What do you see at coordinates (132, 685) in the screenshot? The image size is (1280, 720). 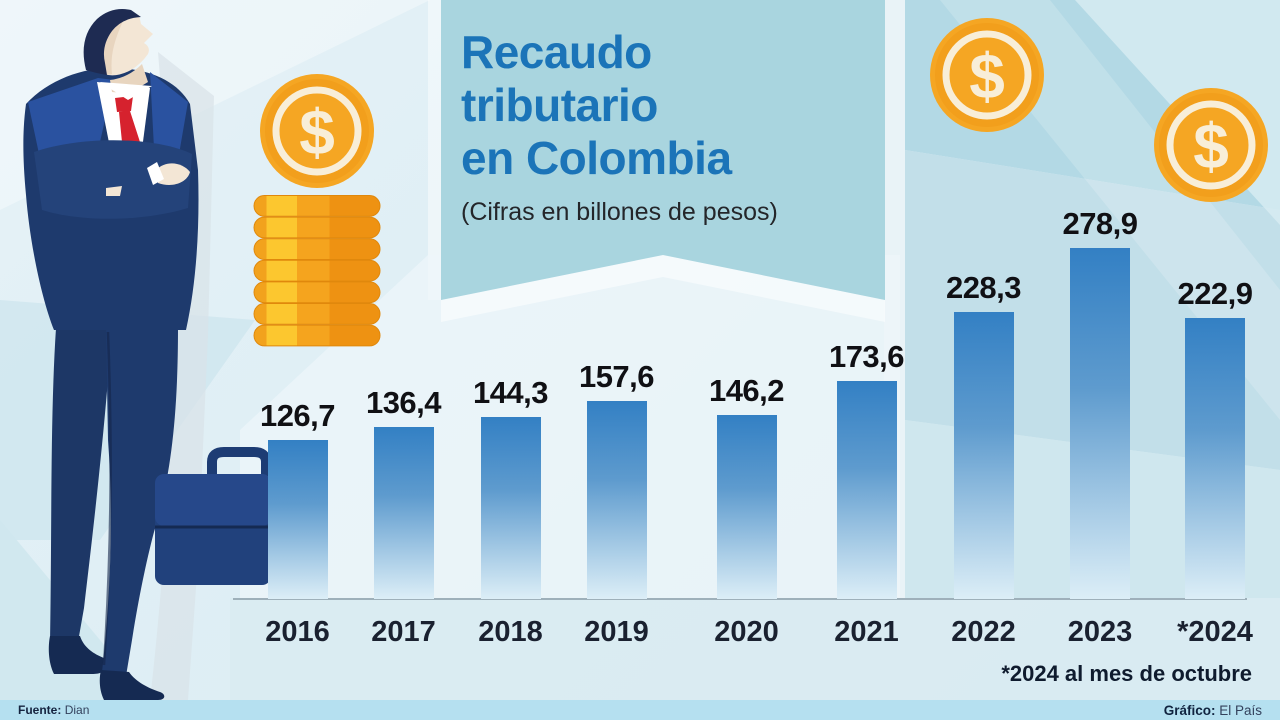 I see `front-shoe` at bounding box center [132, 685].